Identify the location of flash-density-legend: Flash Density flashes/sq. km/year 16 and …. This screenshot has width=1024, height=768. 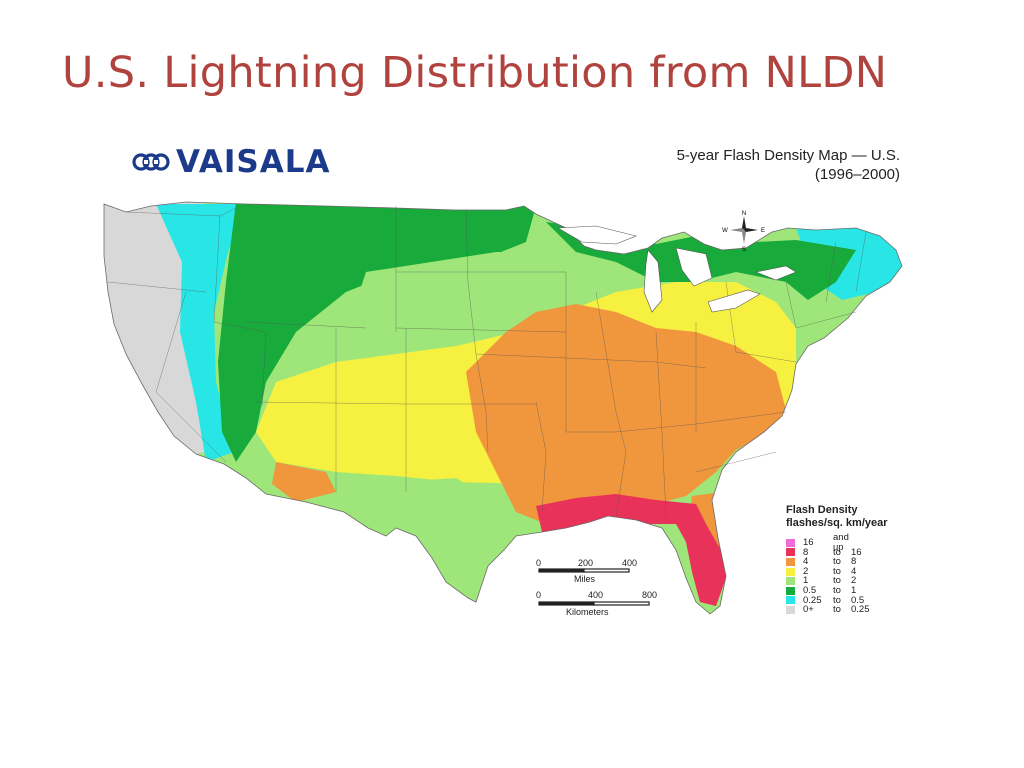
(837, 559).